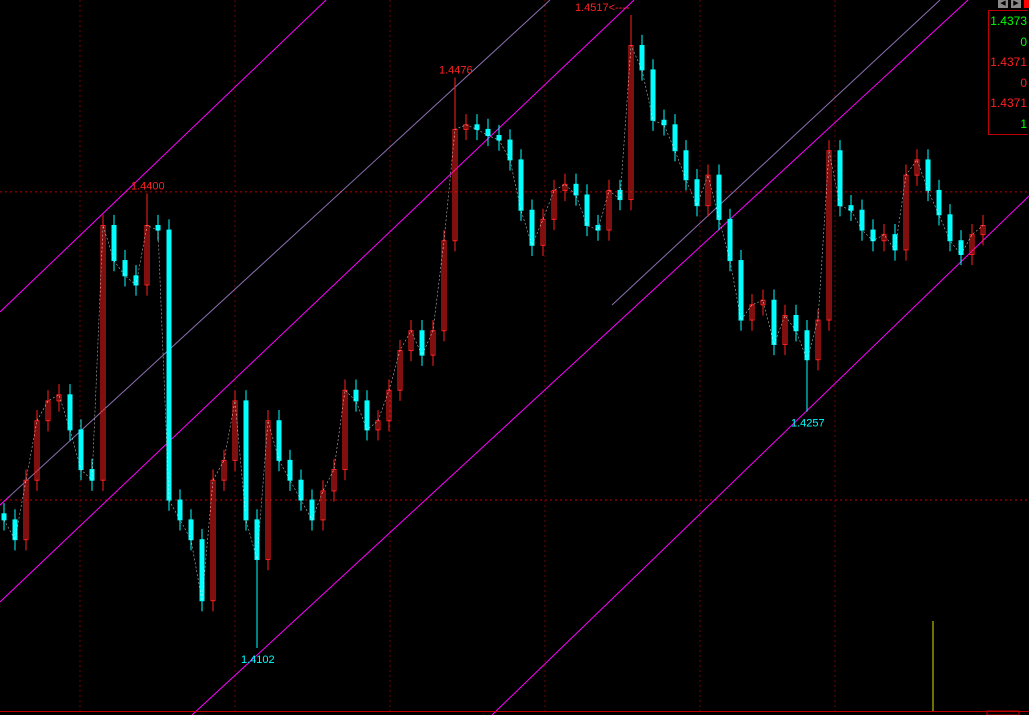 The width and height of the screenshot is (1029, 715). What do you see at coordinates (1026, 4) in the screenshot?
I see `close-button` at bounding box center [1026, 4].